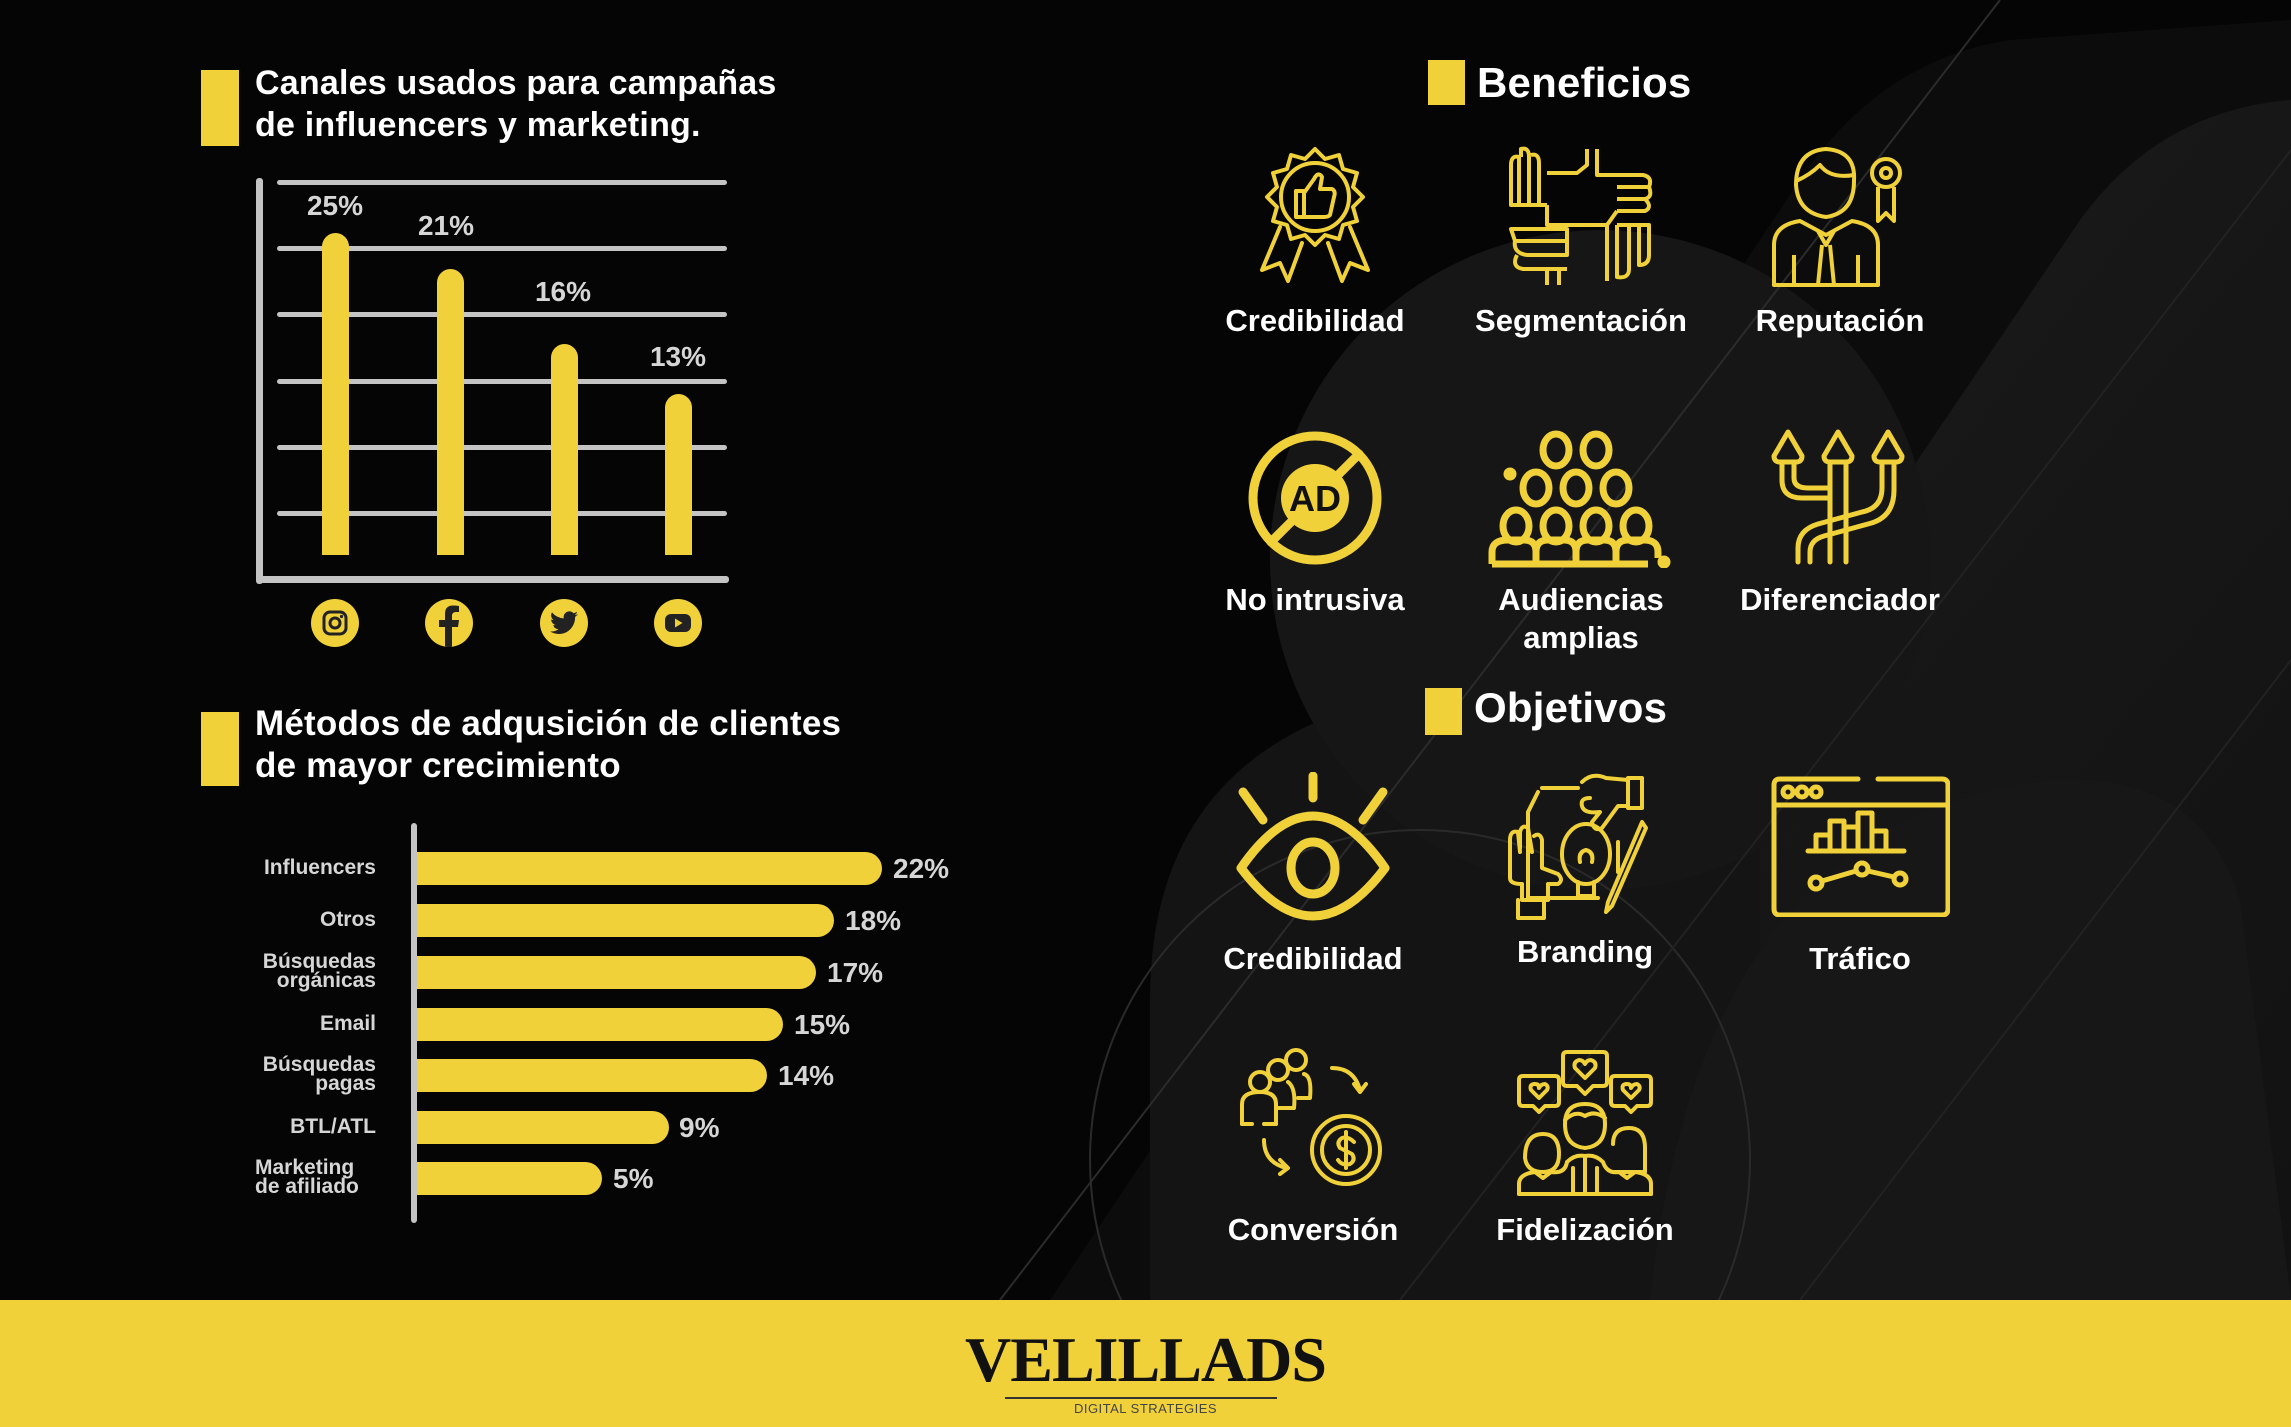  What do you see at coordinates (1860, 848) in the screenshot?
I see `browser-analytics-icon` at bounding box center [1860, 848].